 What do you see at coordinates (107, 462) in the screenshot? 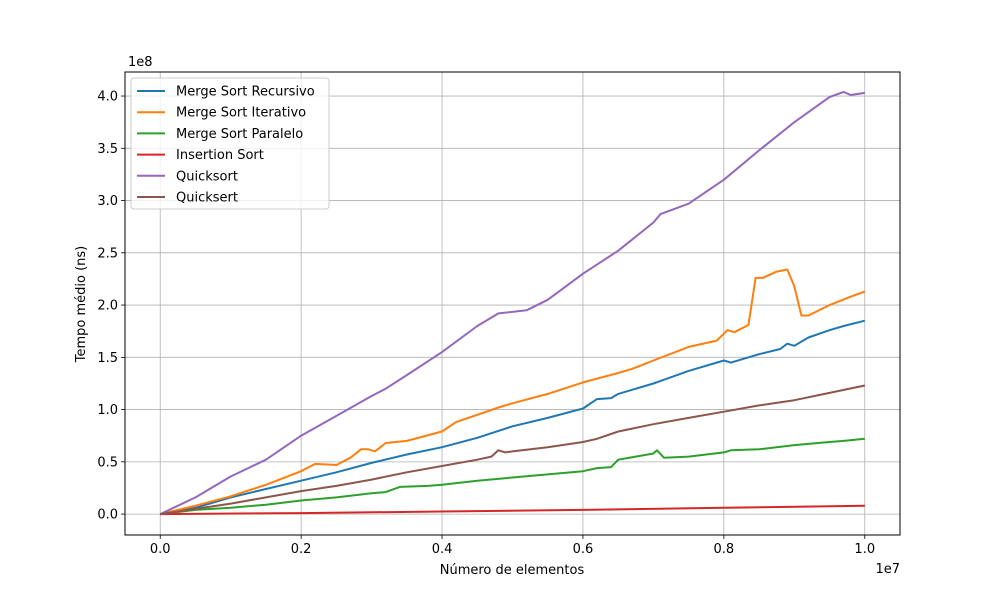
I see `y-tick-label: 0.5` at bounding box center [107, 462].